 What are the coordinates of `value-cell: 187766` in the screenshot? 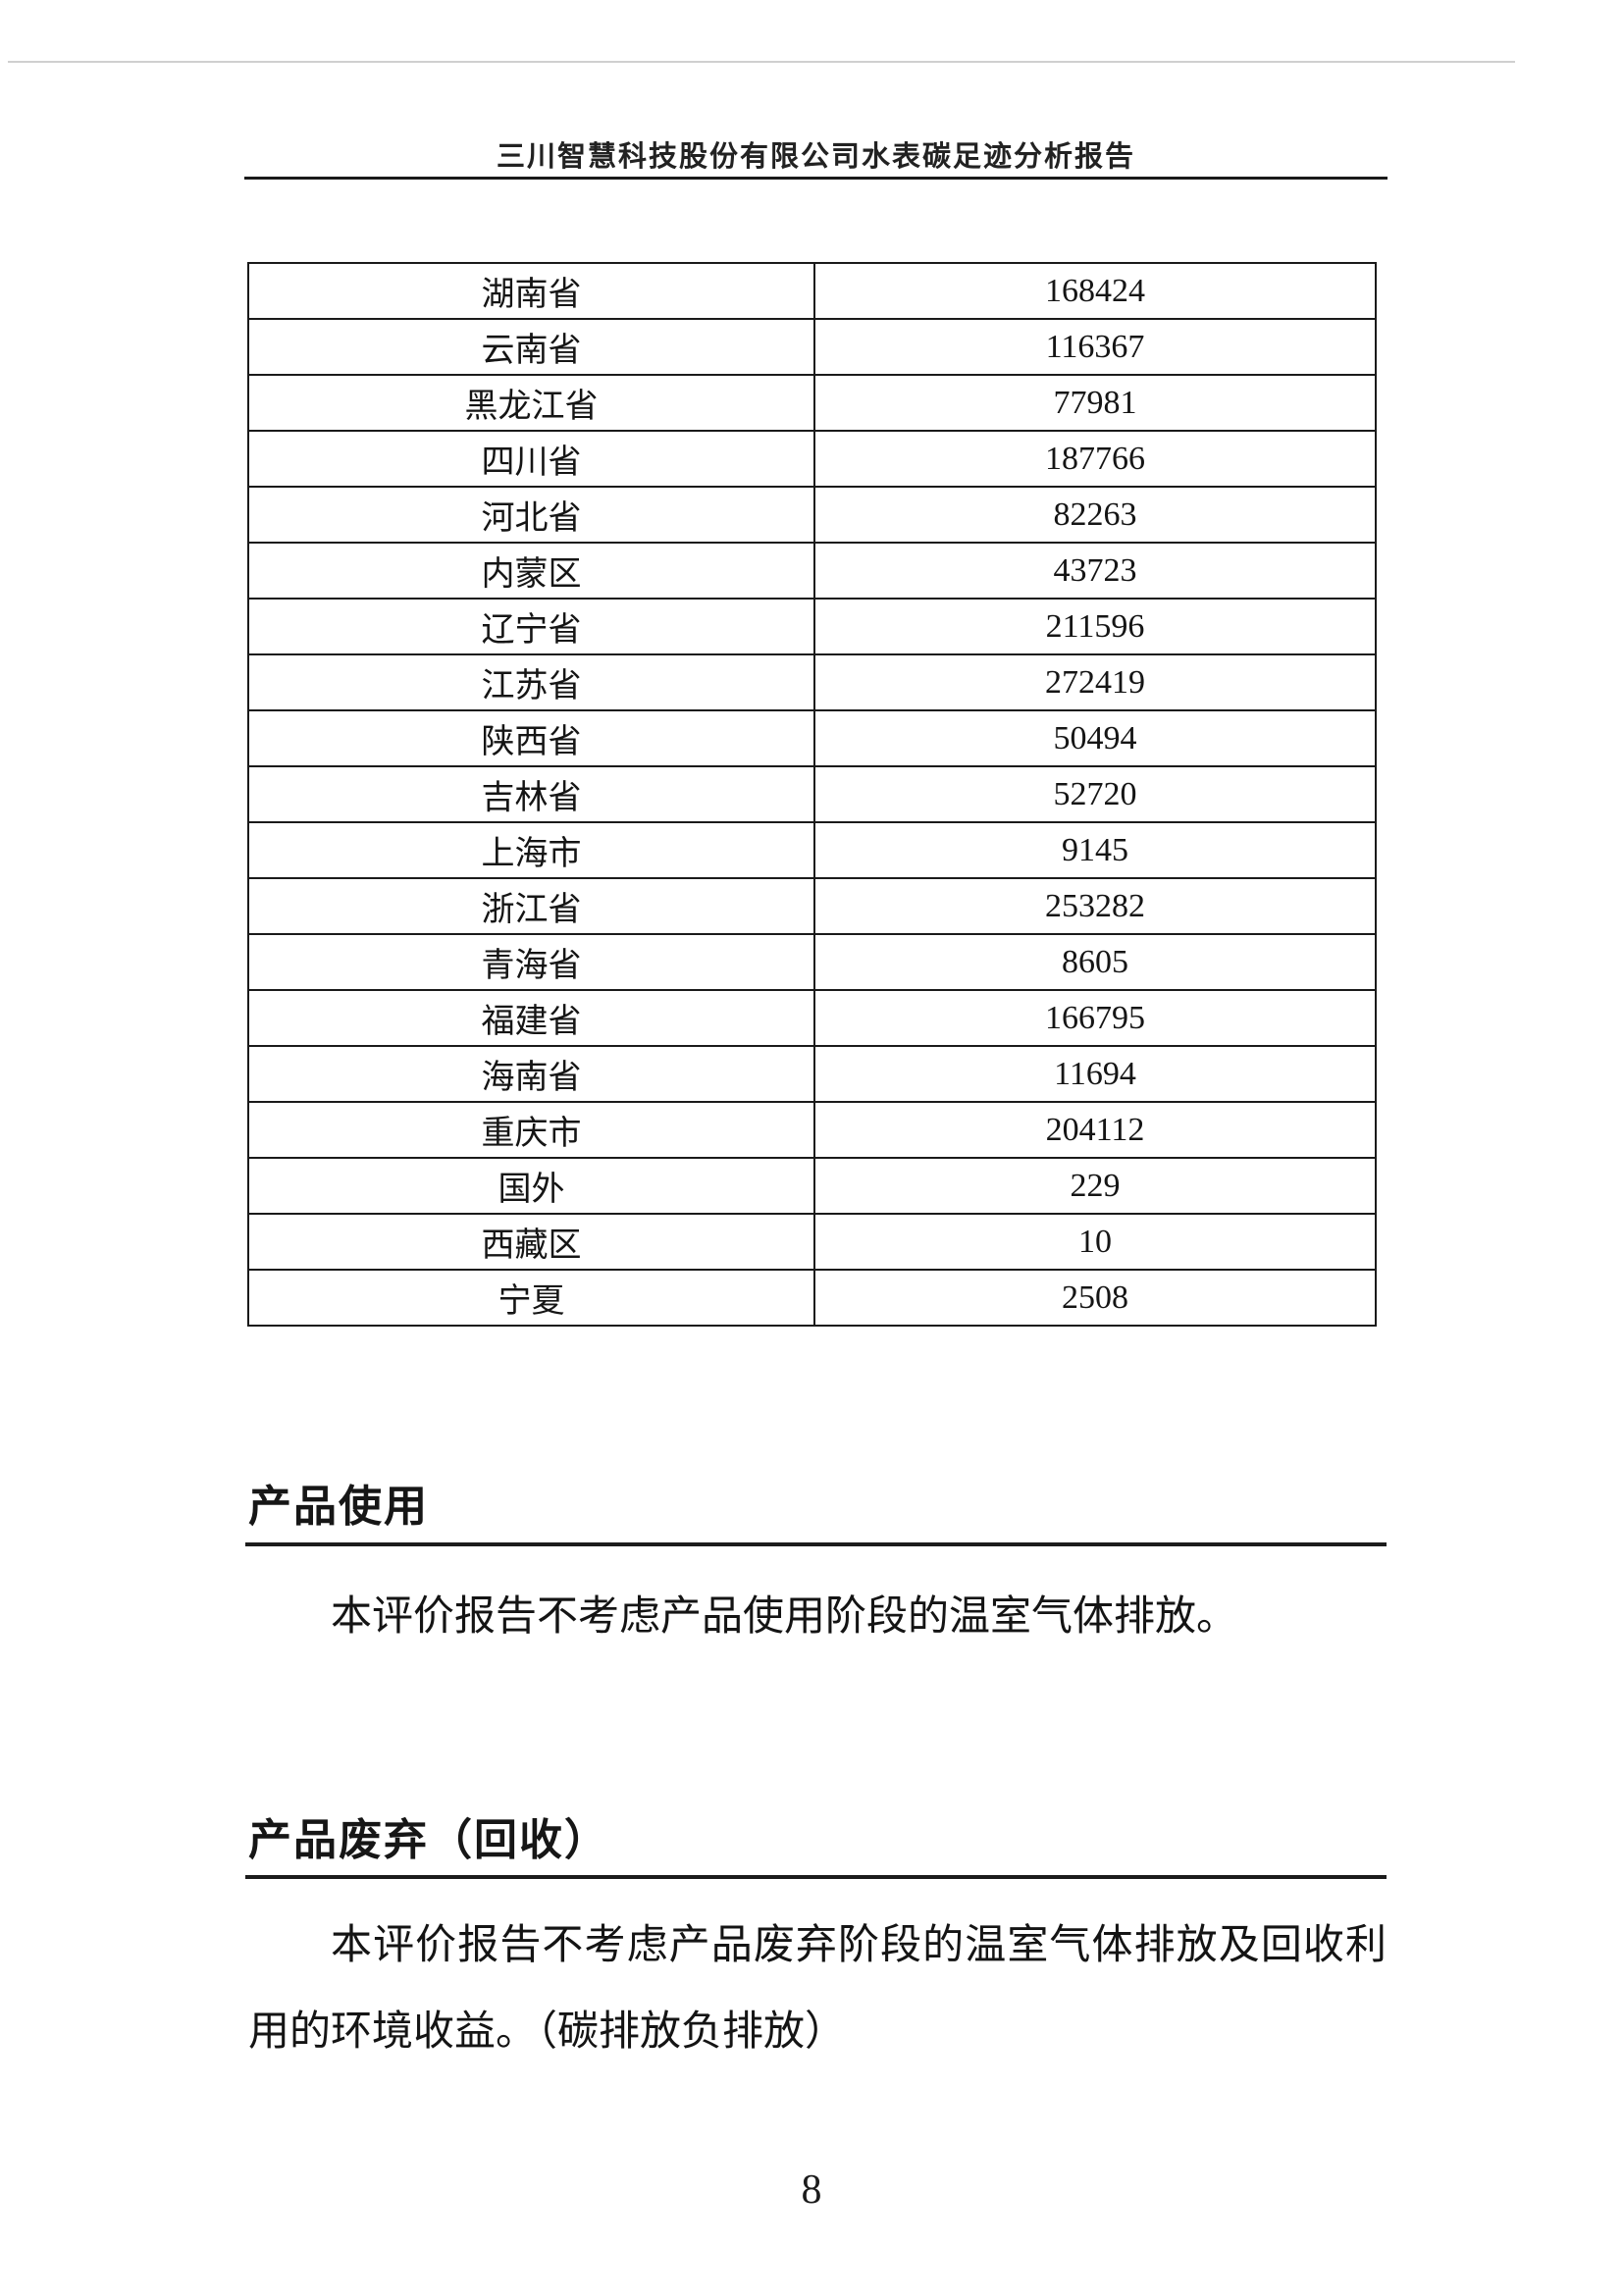 It's located at (1095, 459).